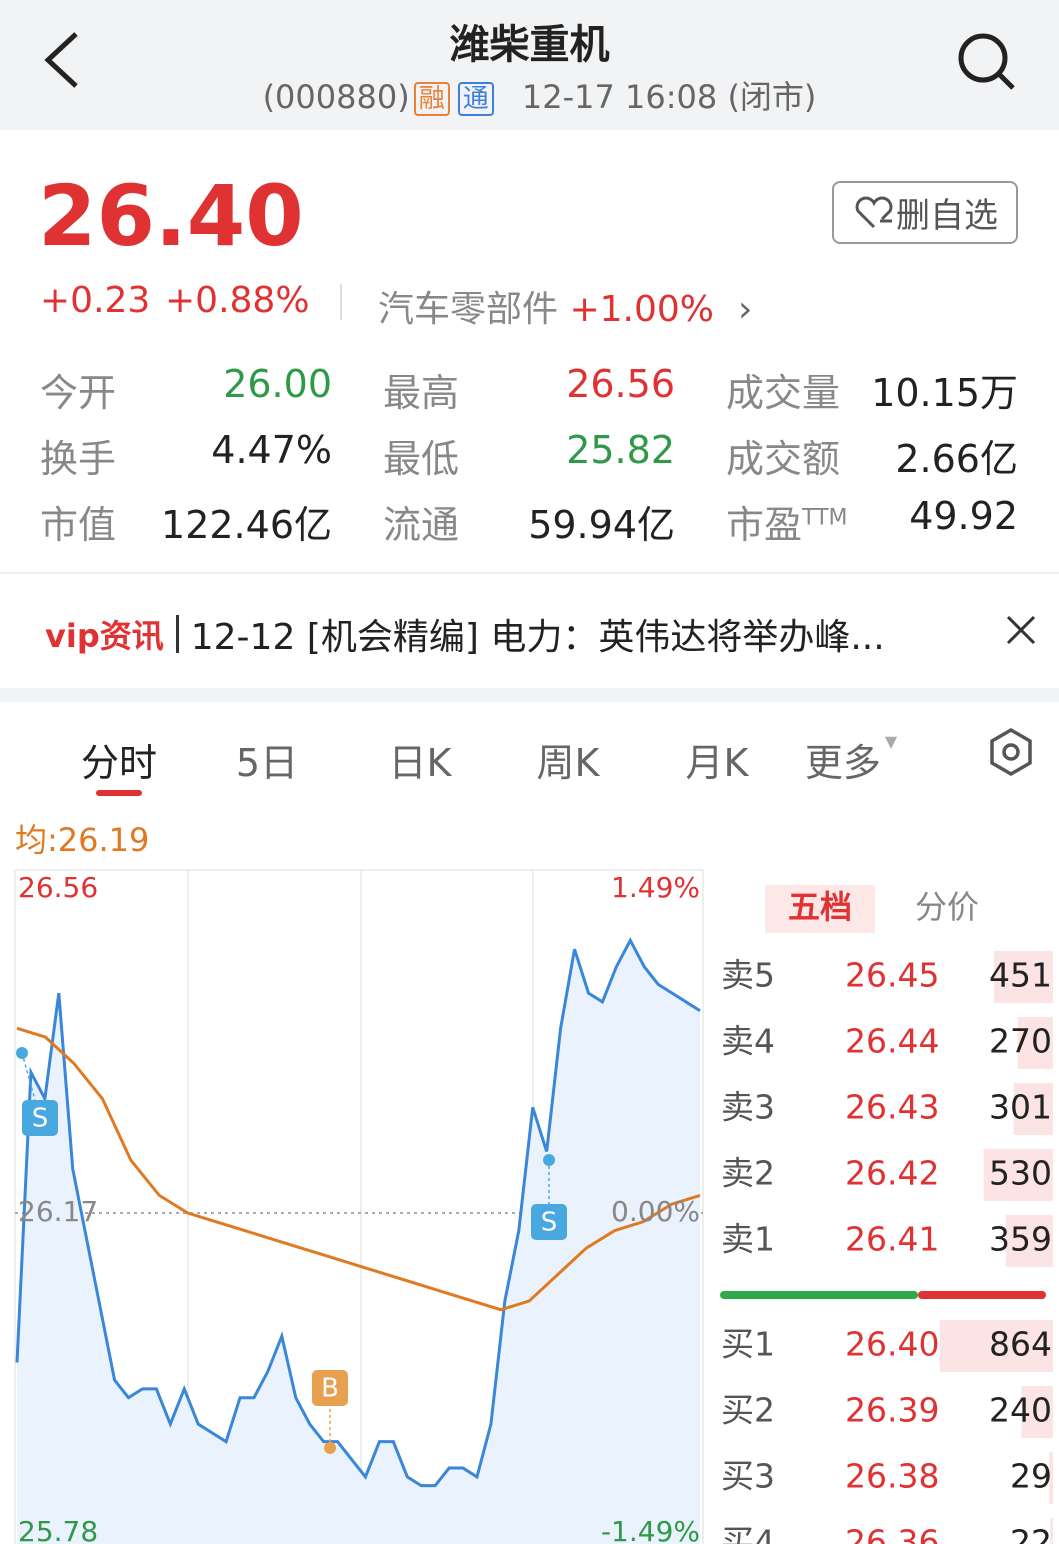  I want to click on y2-tick-label: 1.49%, so click(655, 887).